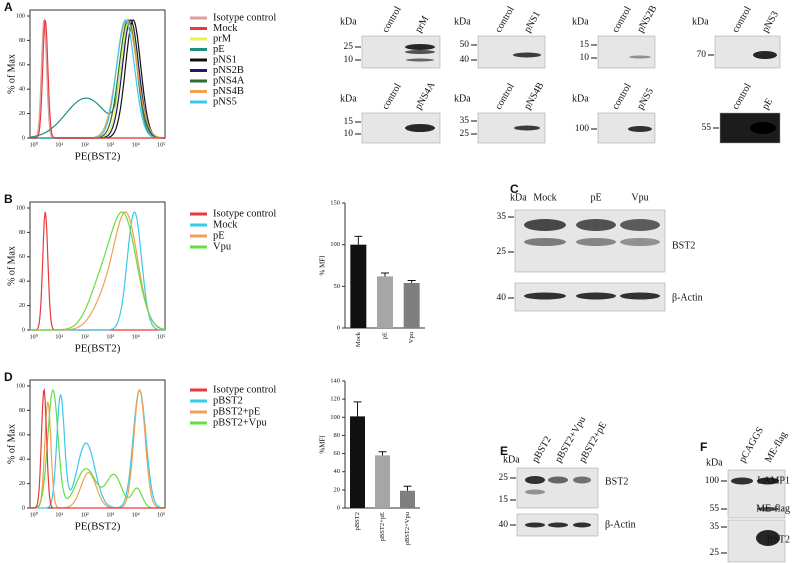  Describe the element at coordinates (411, 337) in the screenshot. I see `x-tick-label: Vpu` at that location.